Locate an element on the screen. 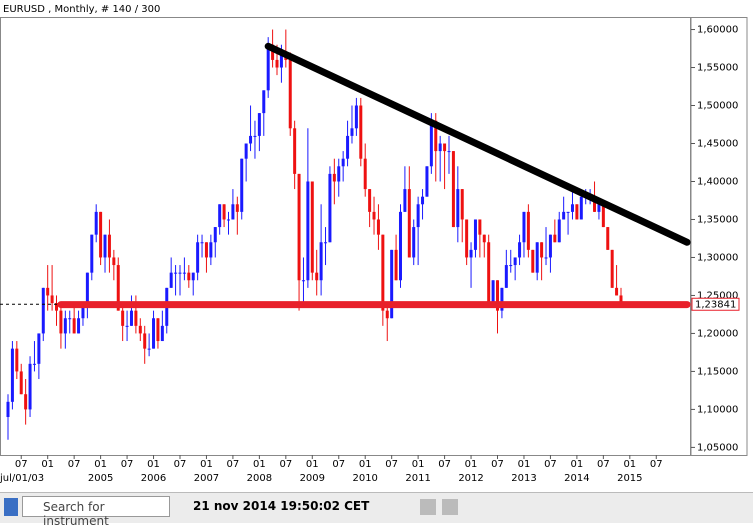 Image resolution: width=753 pixels, height=528 pixels. search-box: Search for instrument is located at coordinates (96, 512).